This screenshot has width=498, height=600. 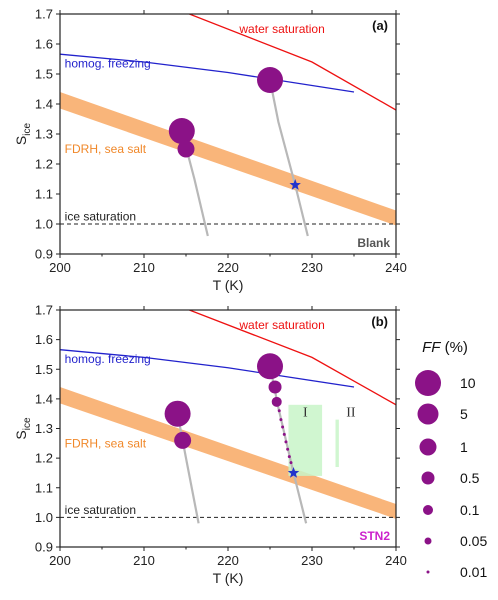 What do you see at coordinates (373, 243) in the screenshot?
I see `sample-tag: Blank` at bounding box center [373, 243].